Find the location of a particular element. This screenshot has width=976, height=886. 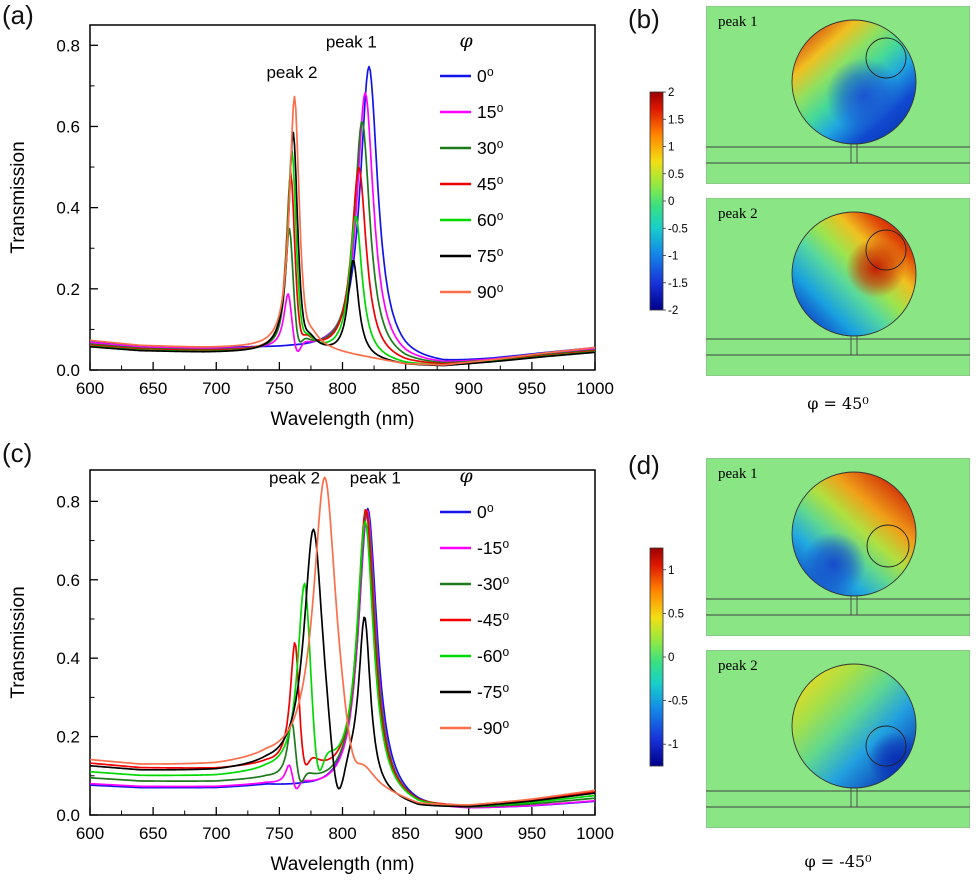

legend-label: 0⁰ is located at coordinates (485, 512).